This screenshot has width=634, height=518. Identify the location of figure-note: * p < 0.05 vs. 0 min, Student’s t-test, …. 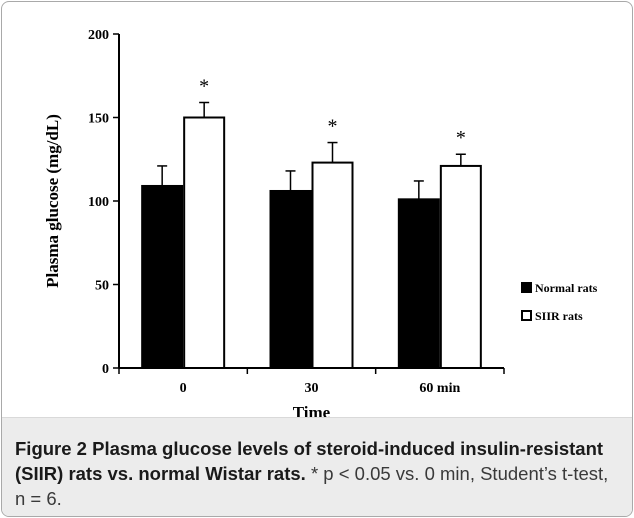
(312, 486).